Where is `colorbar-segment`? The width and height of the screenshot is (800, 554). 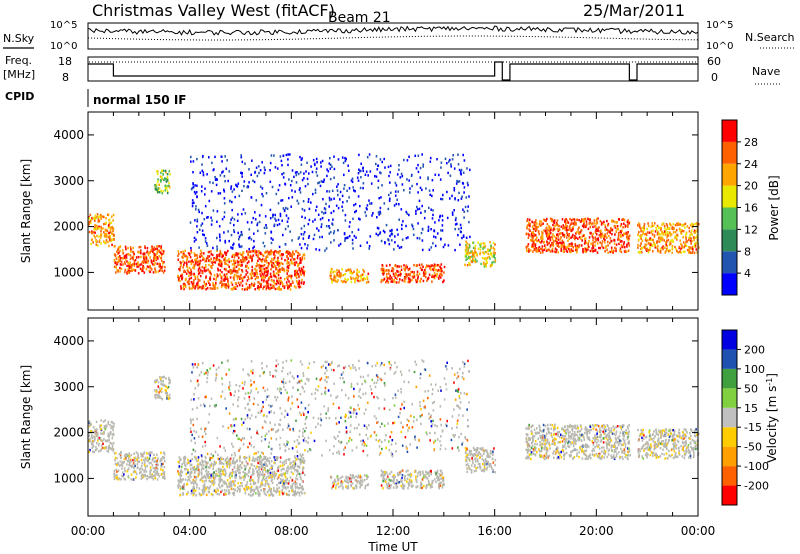
colorbar-segment is located at coordinates (729, 218).